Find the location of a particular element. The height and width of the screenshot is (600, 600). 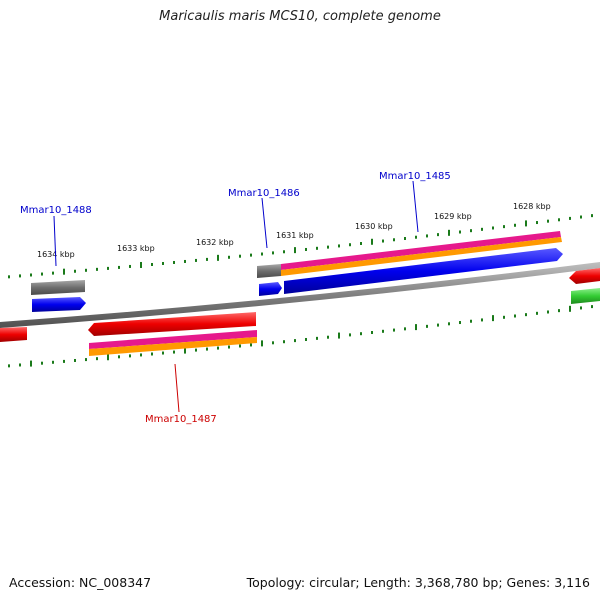

outer-tick-track is located at coordinates (300, 246).